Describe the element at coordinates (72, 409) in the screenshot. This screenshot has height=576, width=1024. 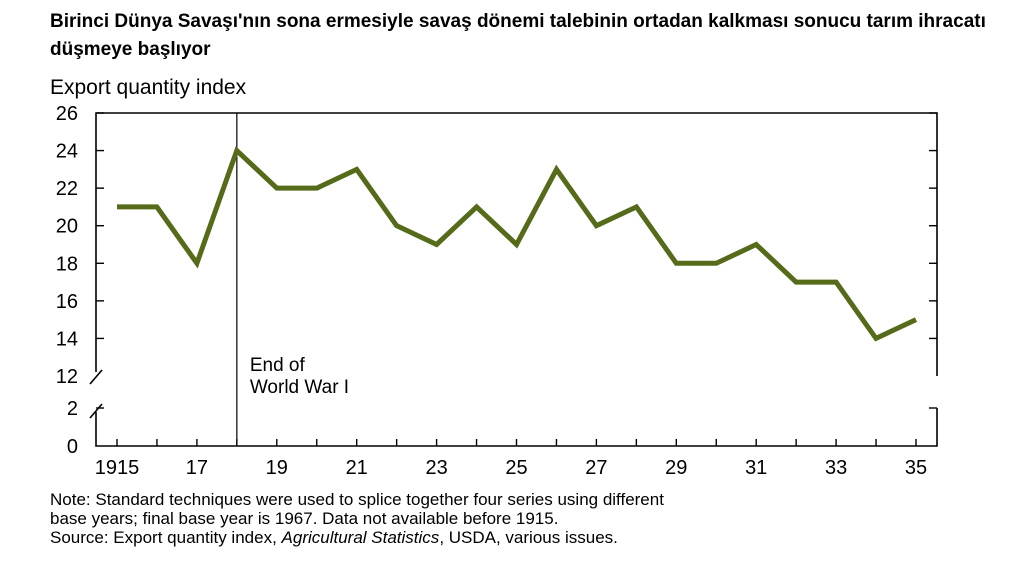
I see `y-tick-label: 2` at that location.